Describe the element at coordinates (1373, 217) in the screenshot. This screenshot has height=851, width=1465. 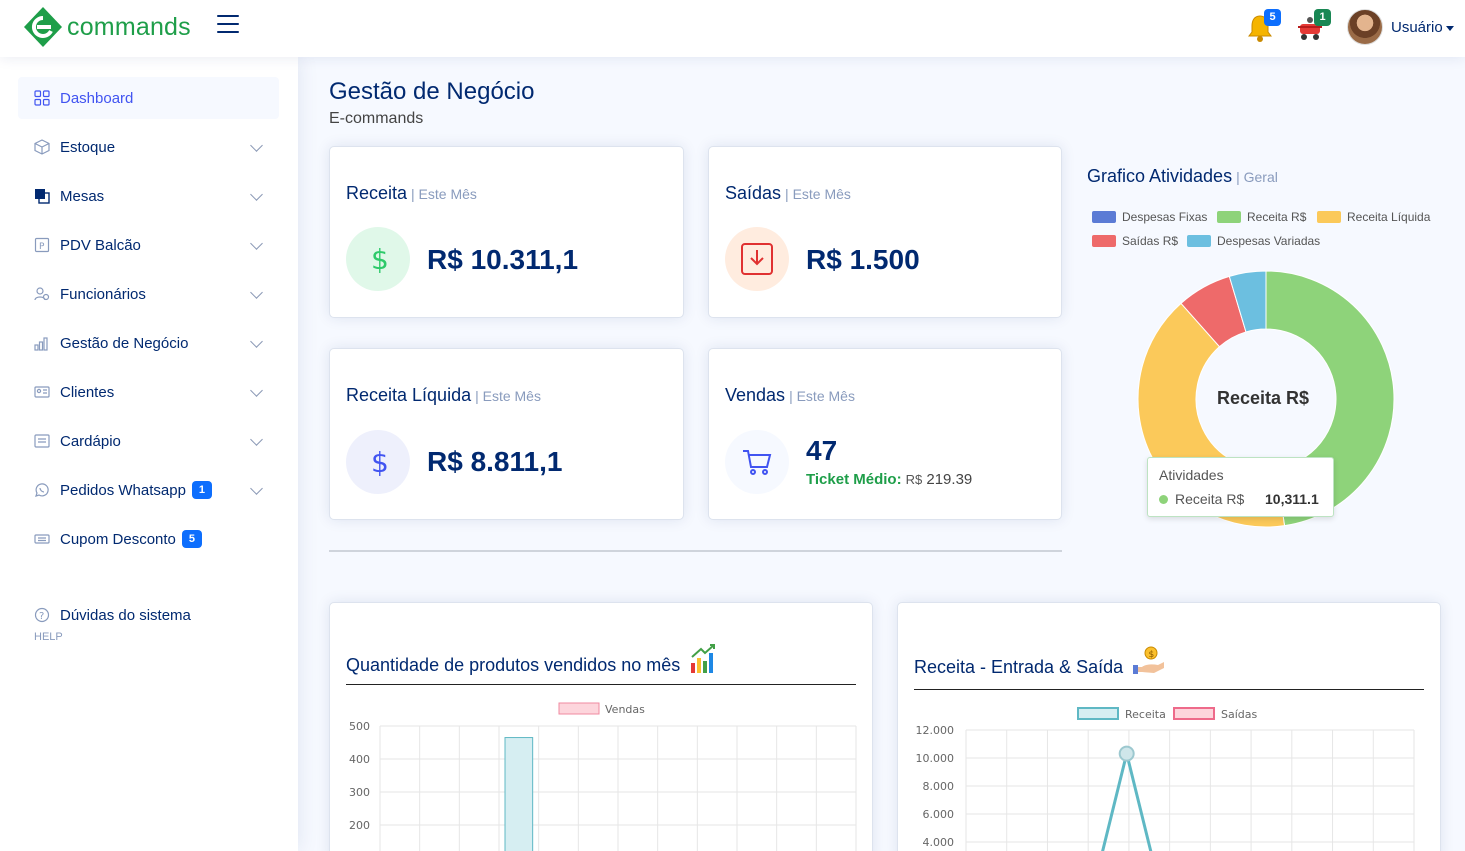
I see `legend-item-receita-liquida: Receita Líquida` at that location.